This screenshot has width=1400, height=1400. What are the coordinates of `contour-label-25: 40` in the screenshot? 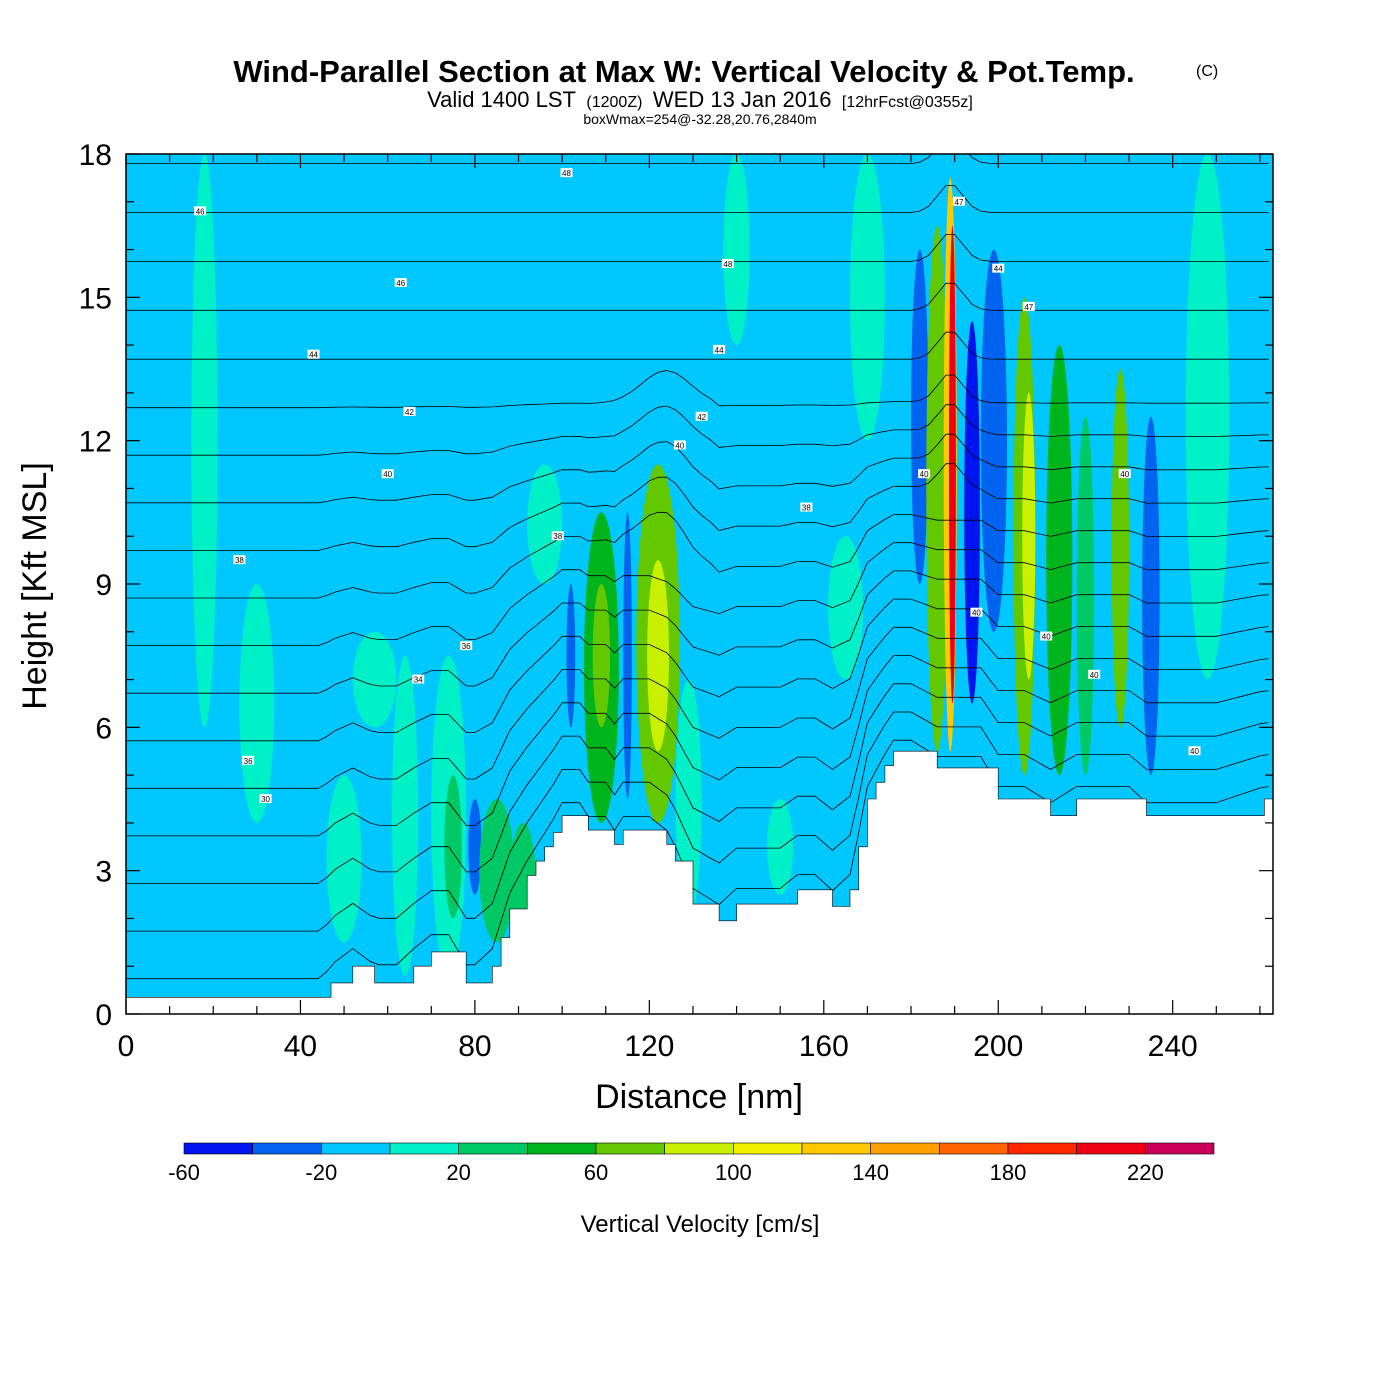 It's located at (1194, 751).